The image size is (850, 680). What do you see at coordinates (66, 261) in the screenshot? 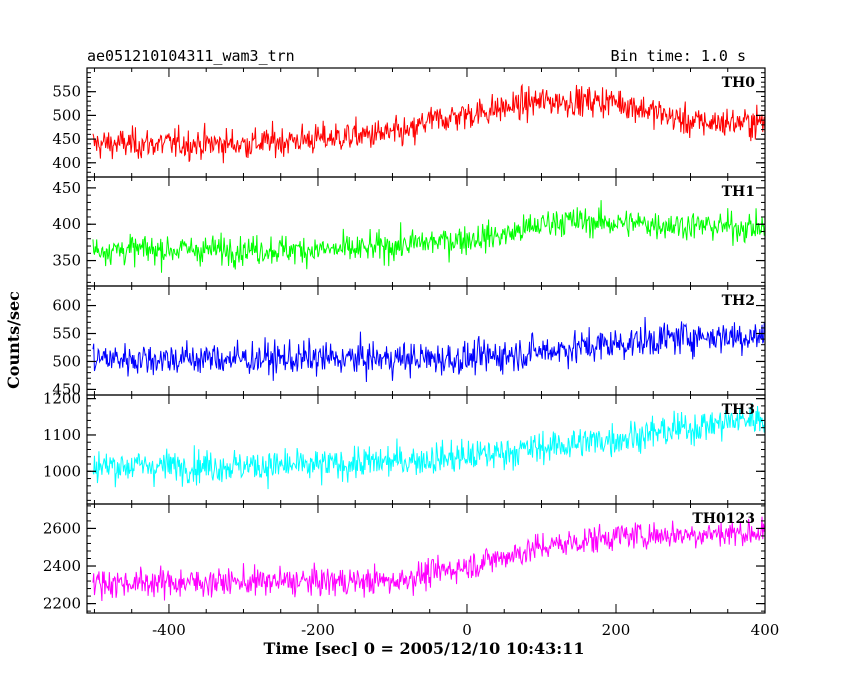
I see `y-tick-label: 350` at bounding box center [66, 261].